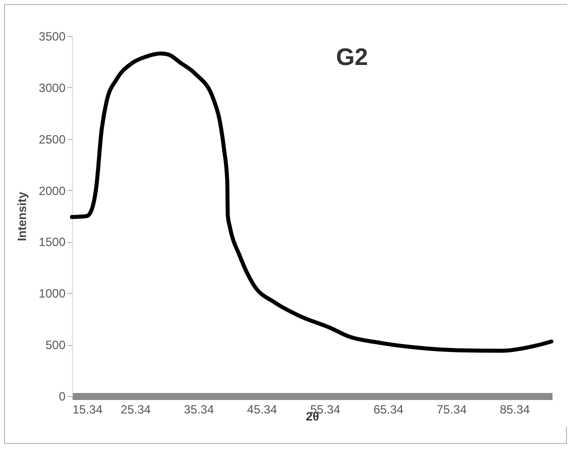 The image size is (573, 450). Describe the element at coordinates (87, 409) in the screenshot. I see `x-tick-label: 15.34` at that location.